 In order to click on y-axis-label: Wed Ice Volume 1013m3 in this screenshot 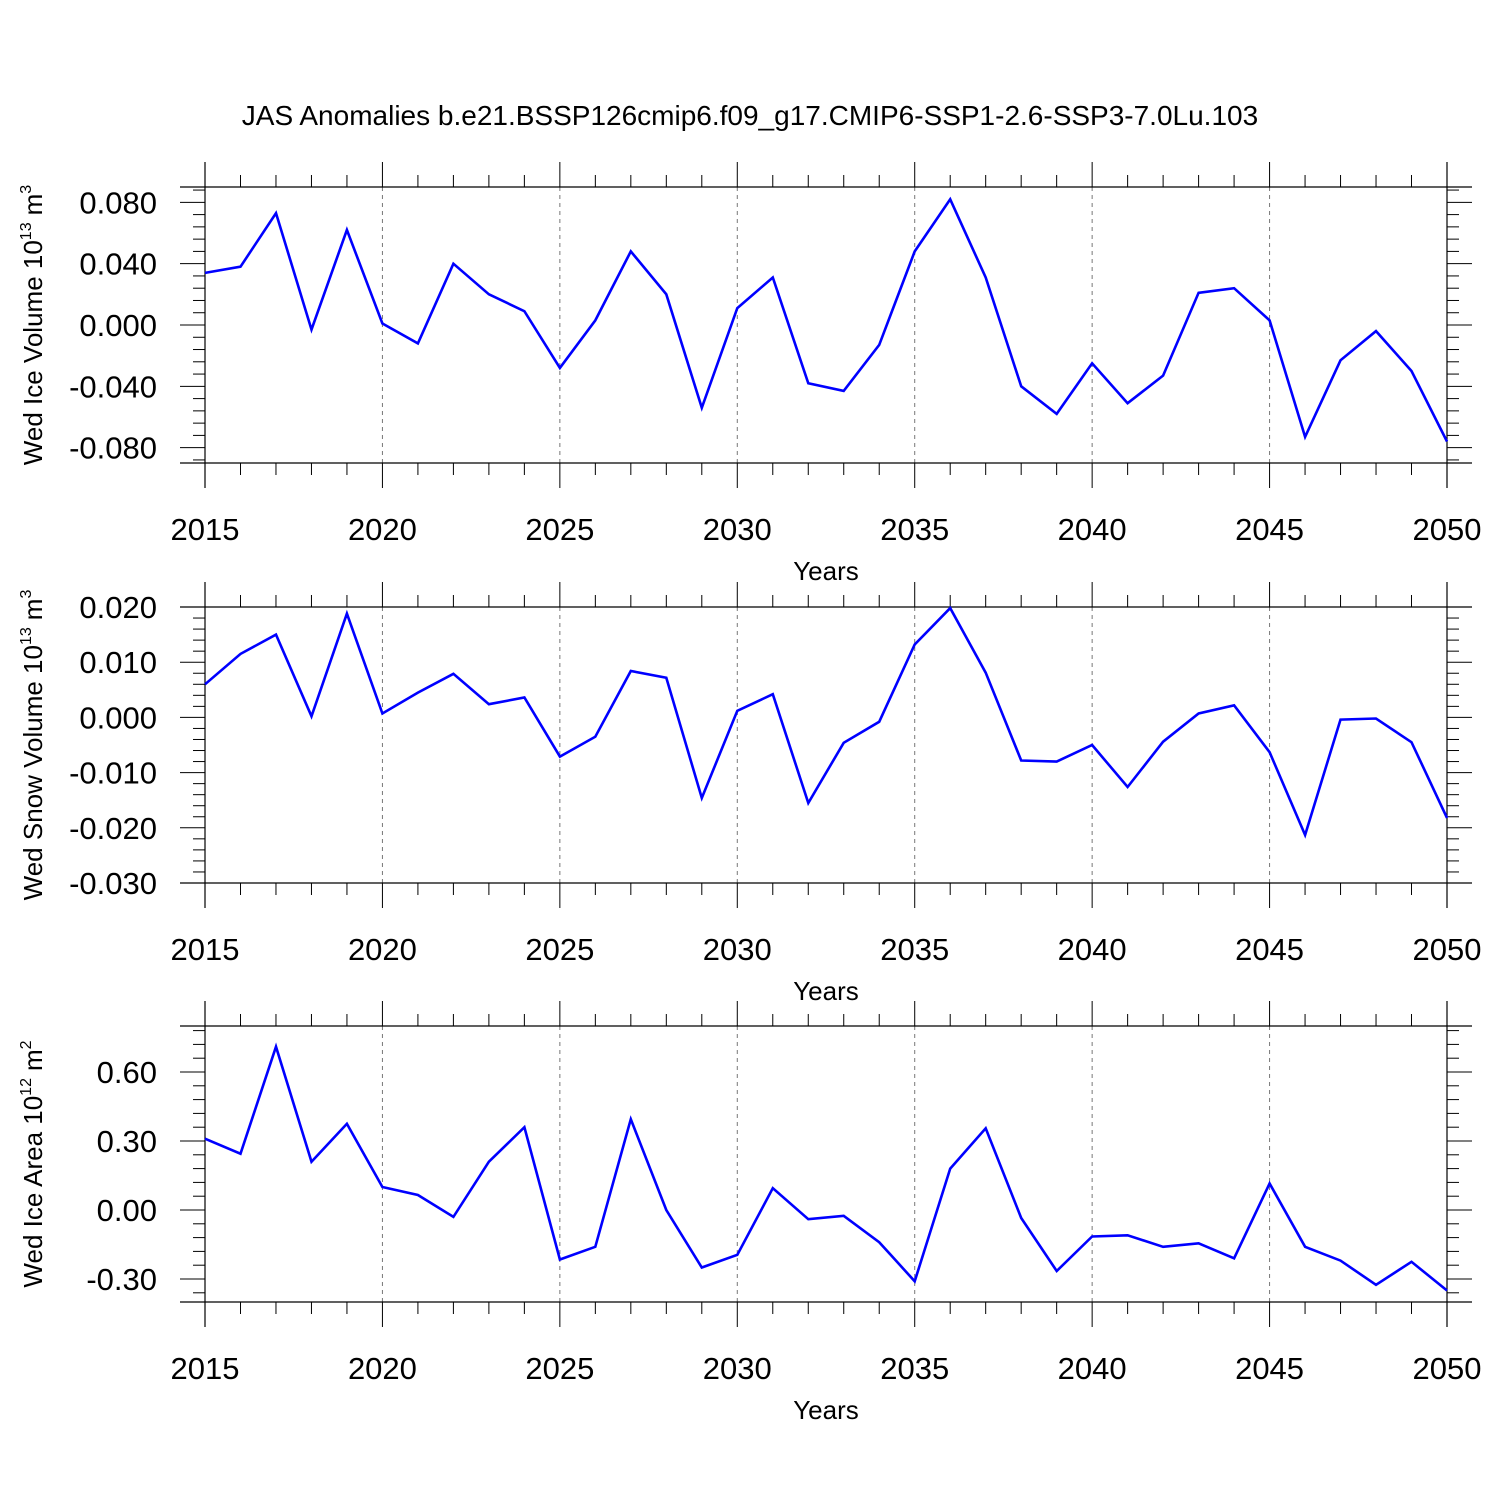, I will do `click(33, 325)`.